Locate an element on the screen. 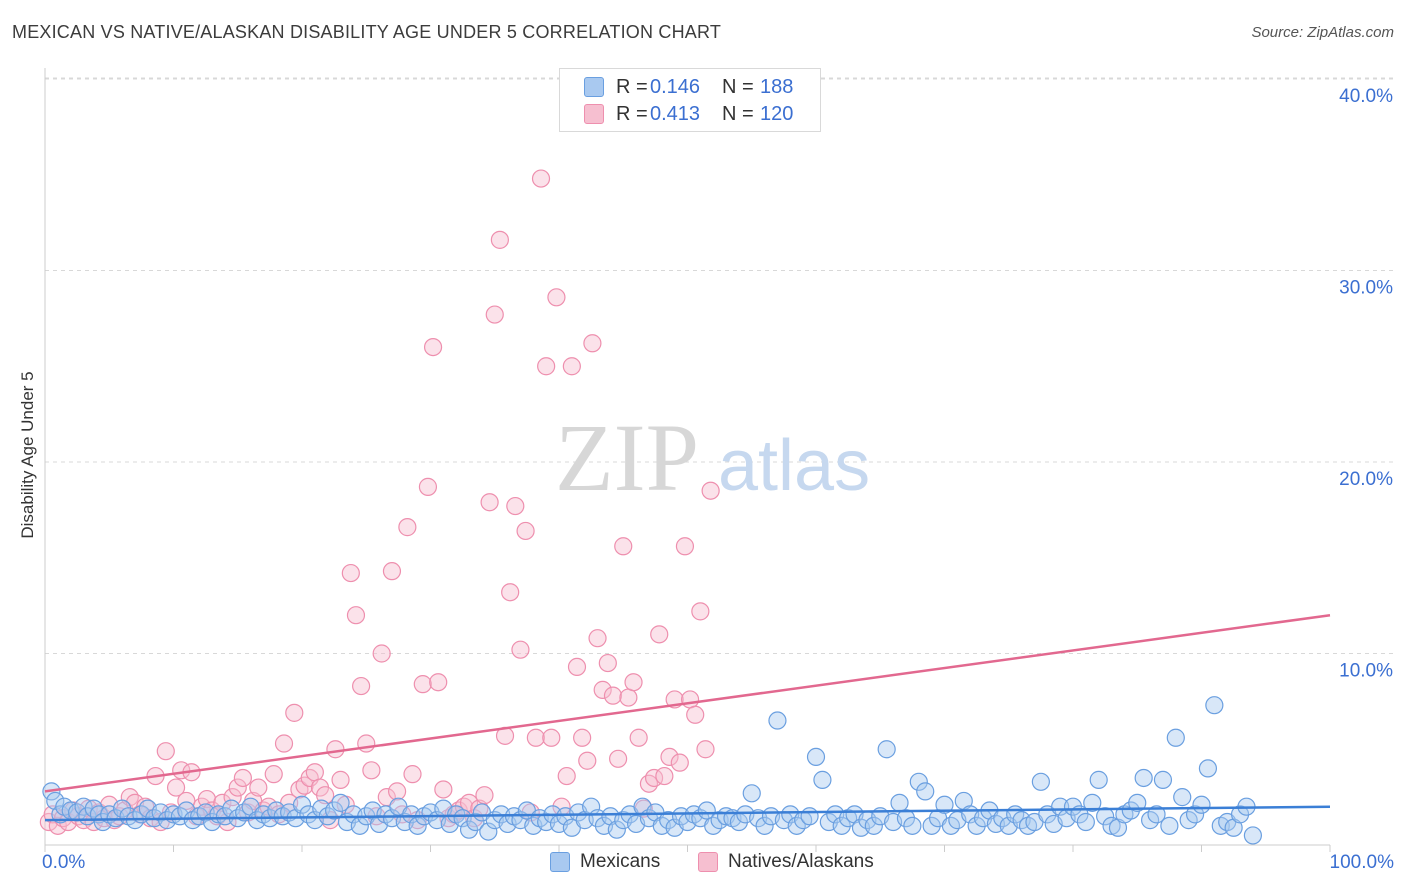 The image size is (1406, 892). y-tick-label: 30.0% is located at coordinates (1366, 288).